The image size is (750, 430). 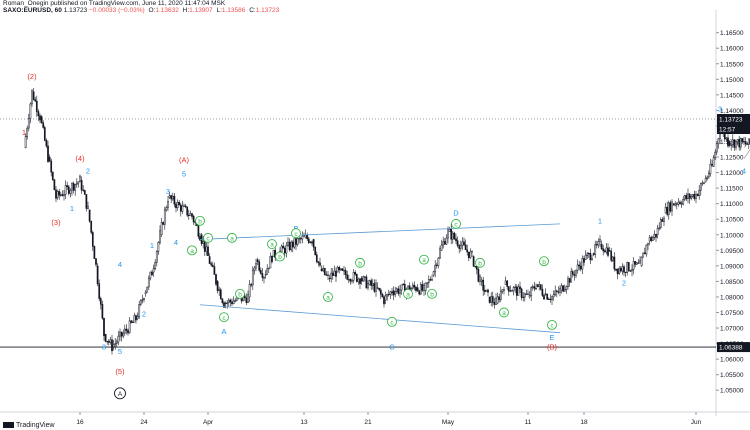 What do you see at coordinates (732, 235) in the screenshot?
I see `y-tick-label: 1.10000` at bounding box center [732, 235].